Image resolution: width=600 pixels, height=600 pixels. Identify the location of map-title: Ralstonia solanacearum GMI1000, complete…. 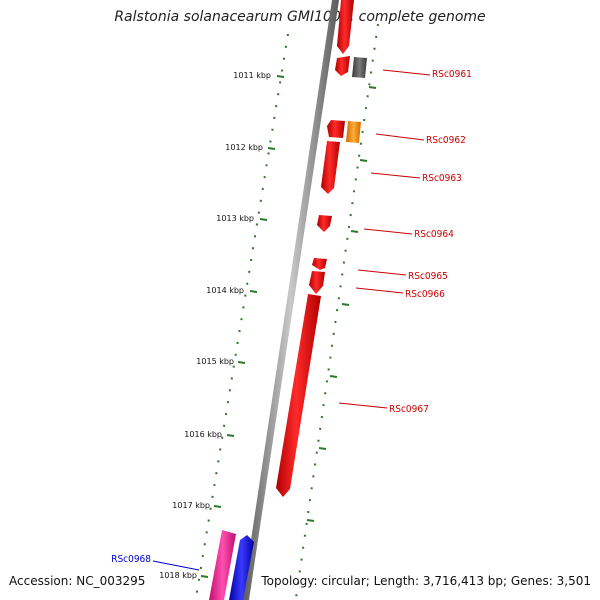
(300, 17).